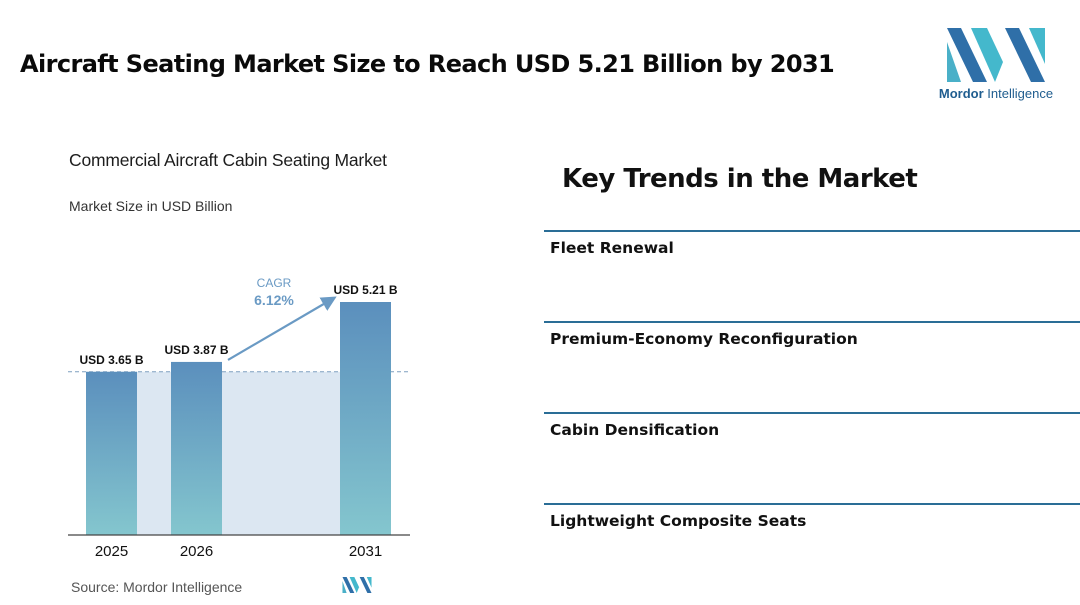  I want to click on trend-label: Cabin Densification, so click(635, 430).